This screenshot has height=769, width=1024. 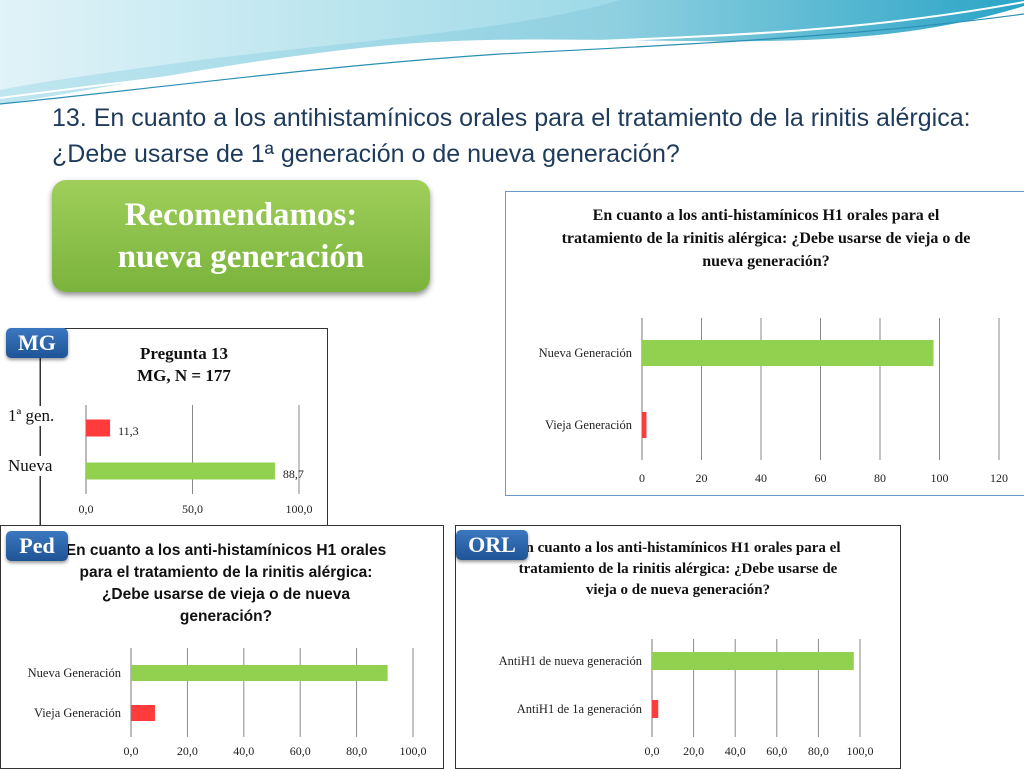 What do you see at coordinates (37, 546) in the screenshot?
I see `ped-badge: Ped` at bounding box center [37, 546].